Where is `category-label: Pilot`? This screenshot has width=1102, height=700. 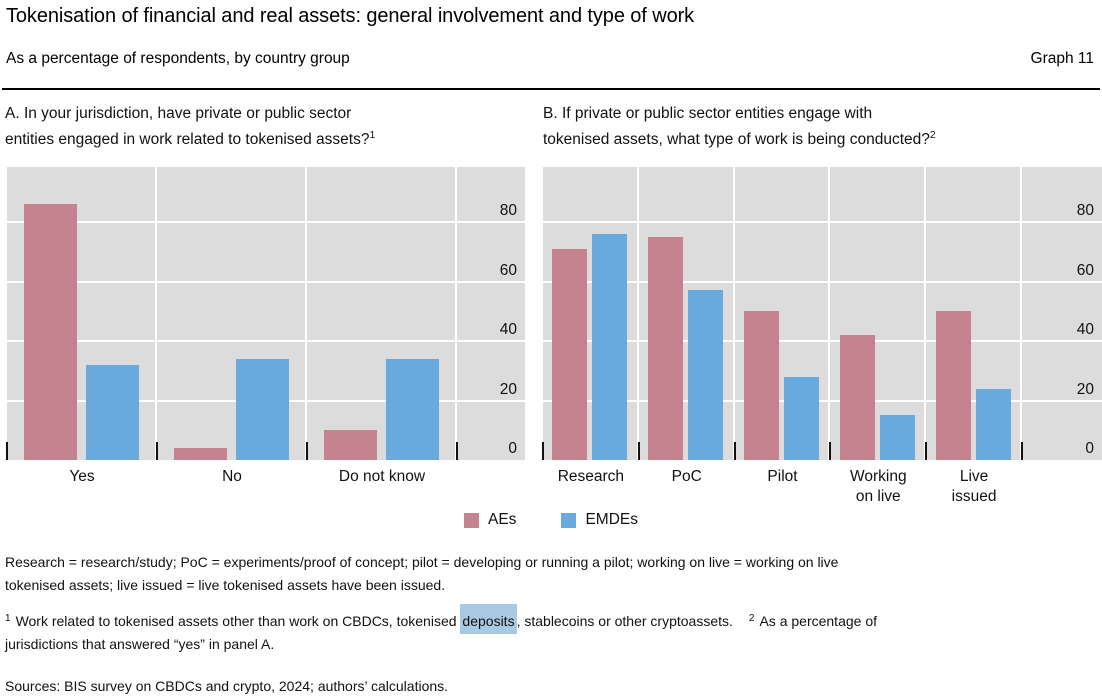
category-label: Pilot is located at coordinates (782, 476).